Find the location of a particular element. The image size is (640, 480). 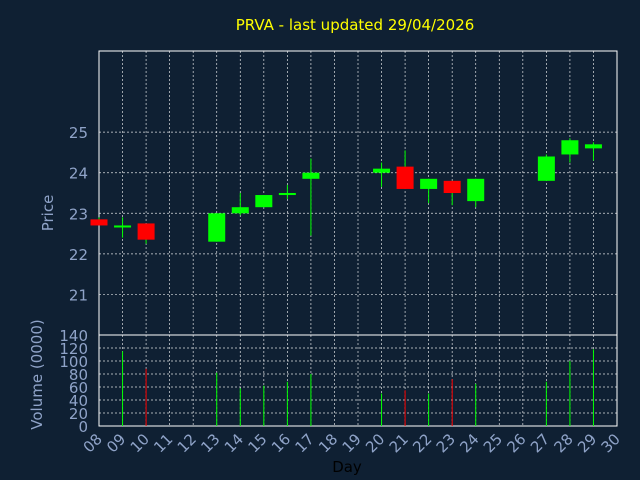

volume-tick-label: 40 is located at coordinates (78, 401).